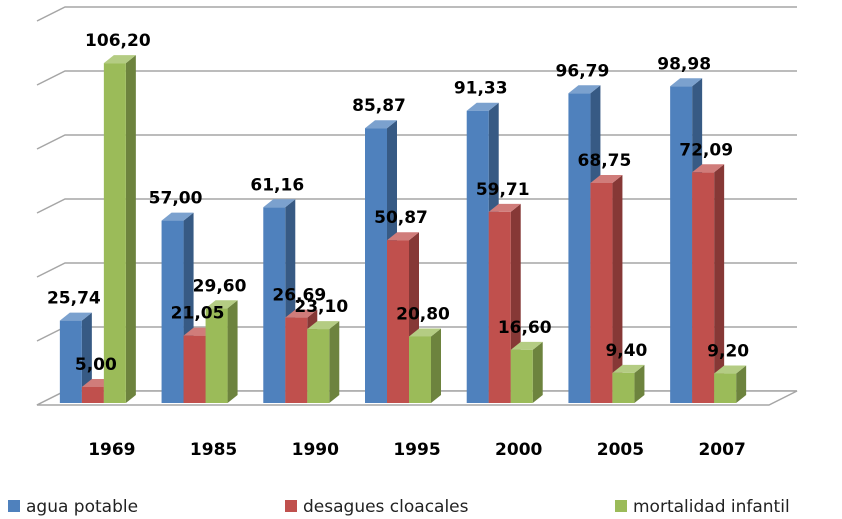 Image resolution: width=842 pixels, height=519 pixels. I want to click on value-label: 57,00, so click(176, 199).